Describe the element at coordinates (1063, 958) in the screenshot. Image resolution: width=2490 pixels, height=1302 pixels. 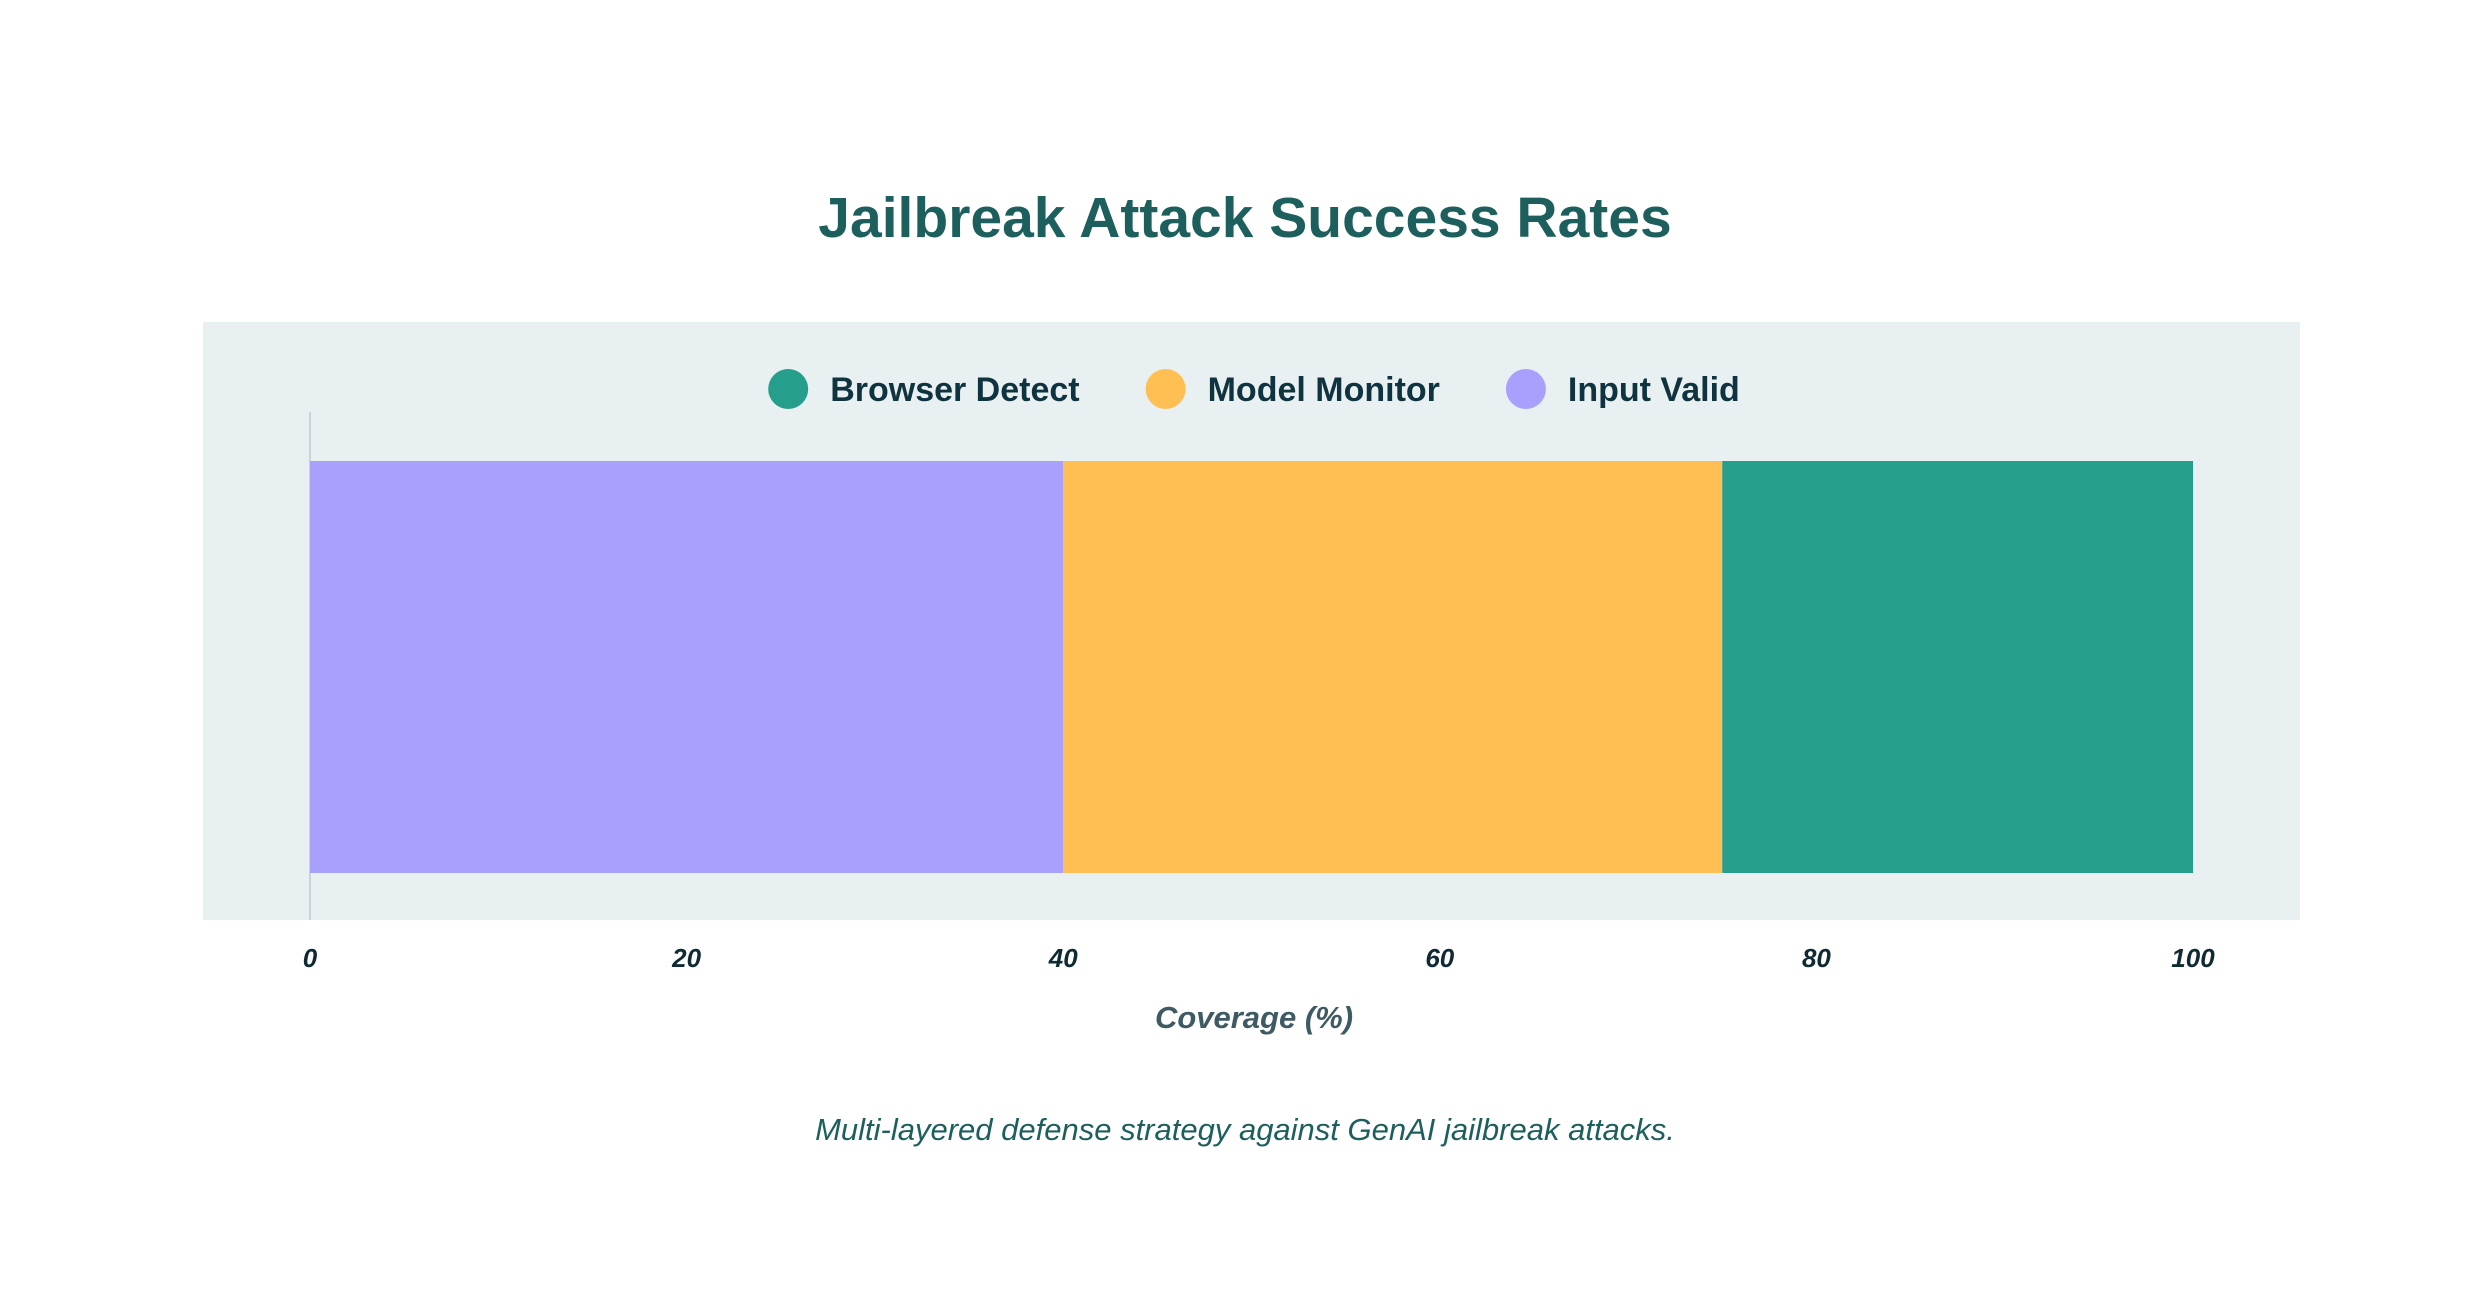
I see `x-tick-label-40: 40` at that location.